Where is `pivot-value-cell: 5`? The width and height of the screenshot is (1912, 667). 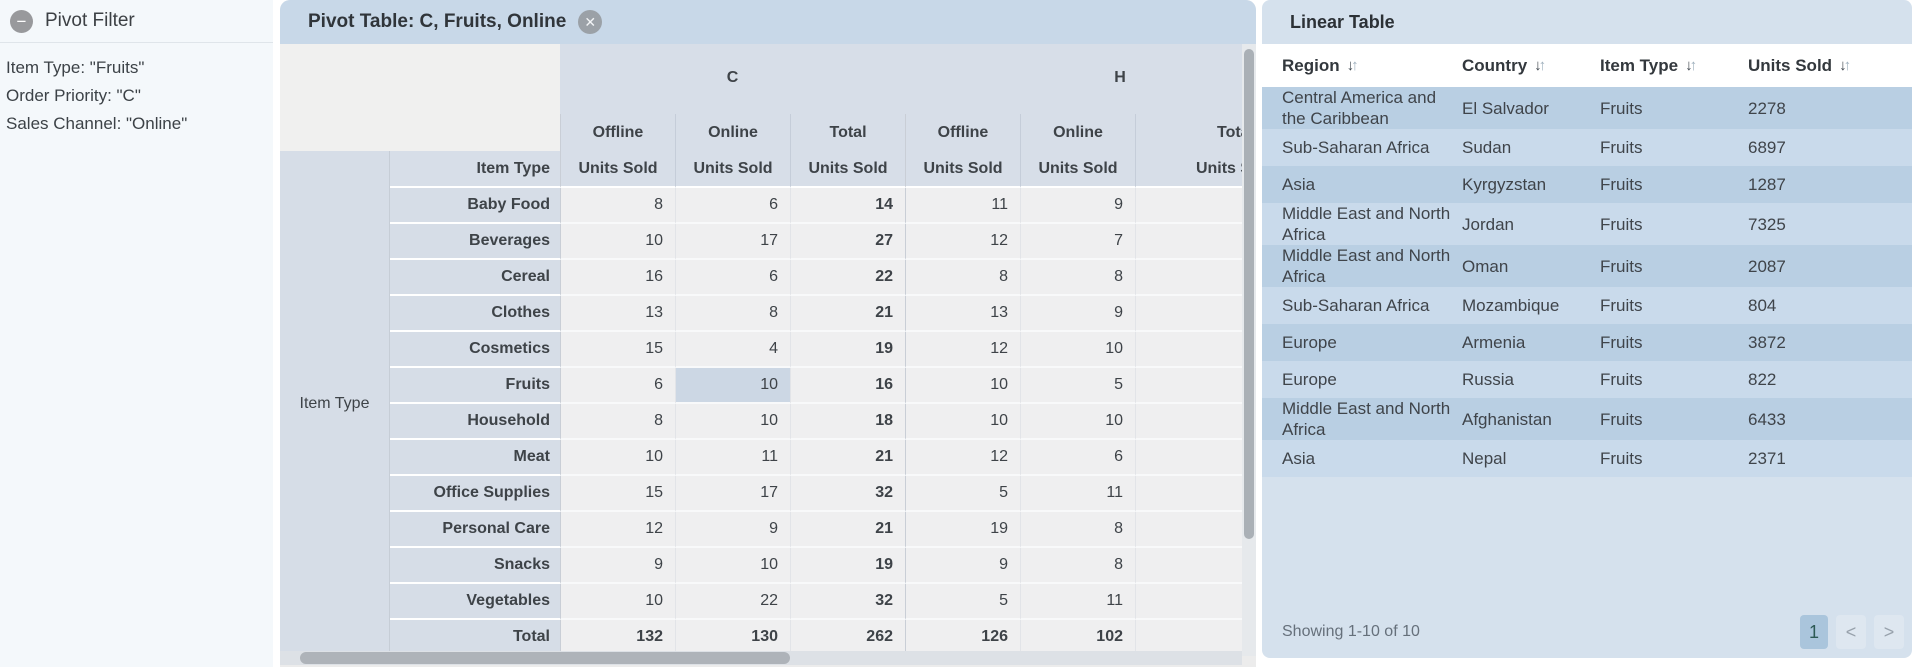 pivot-value-cell: 5 is located at coordinates (1077, 386).